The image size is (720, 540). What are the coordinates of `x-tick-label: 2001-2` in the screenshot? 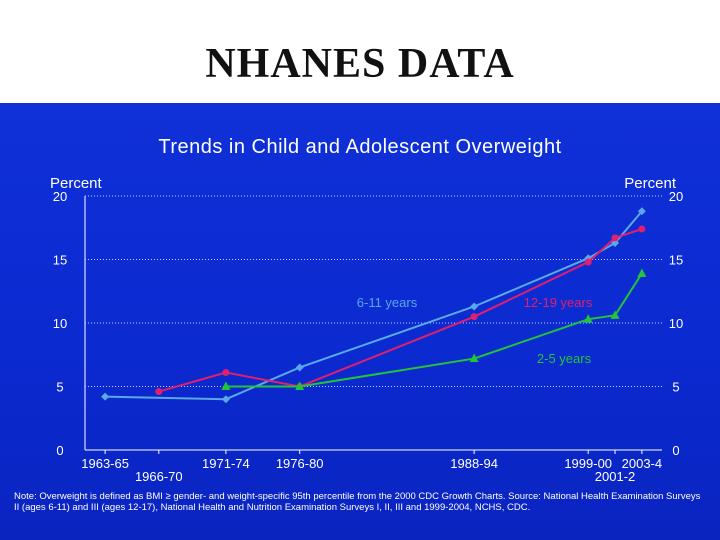 It's located at (615, 476).